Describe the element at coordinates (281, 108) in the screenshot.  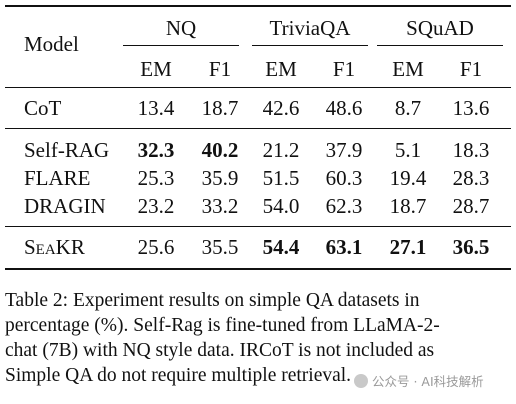
I see `table-cell: 42.6` at that location.